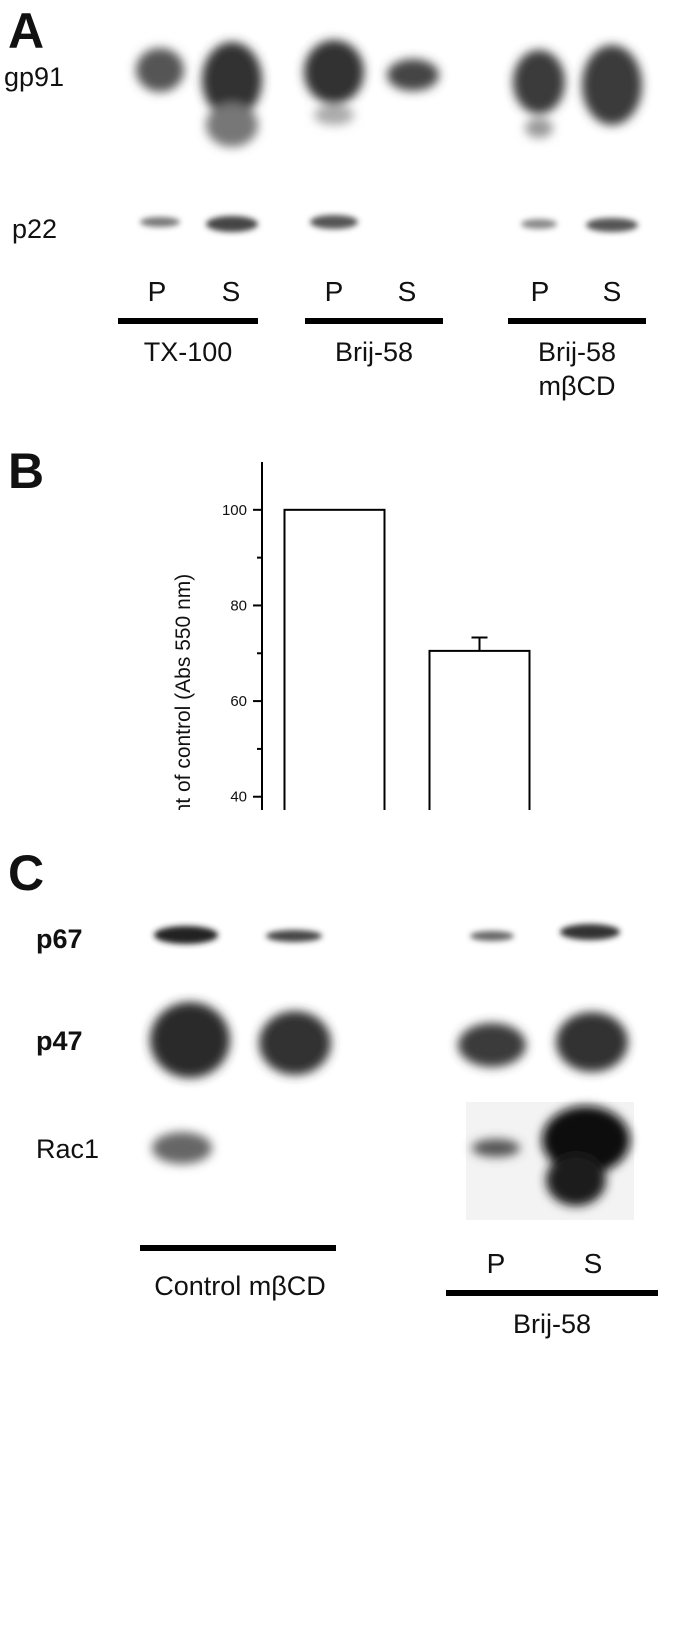  Describe the element at coordinates (577, 386) in the screenshot. I see `condition-label-brij58-mbcd-line2: mβCD` at that location.